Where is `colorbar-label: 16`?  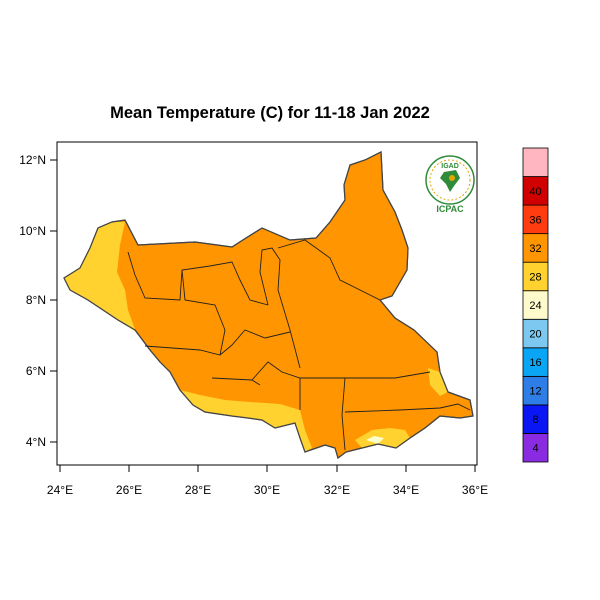 colorbar-label: 16 is located at coordinates (535, 363).